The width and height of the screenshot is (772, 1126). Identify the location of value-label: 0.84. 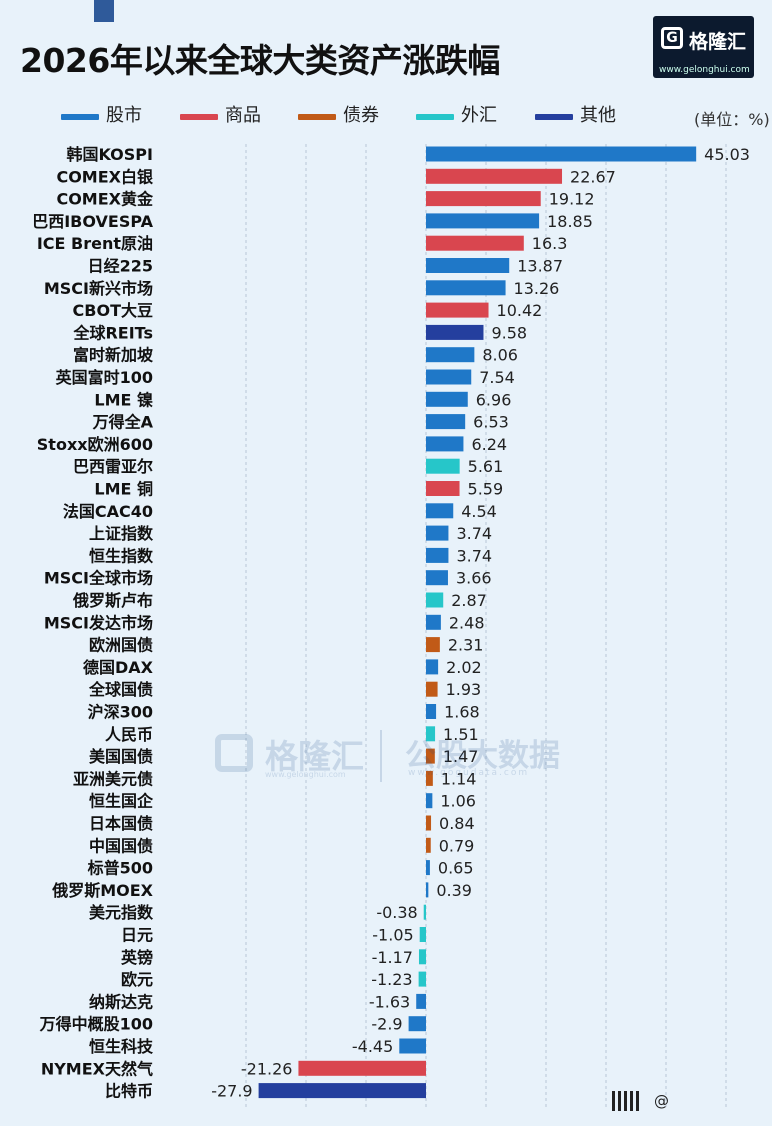
(457, 823).